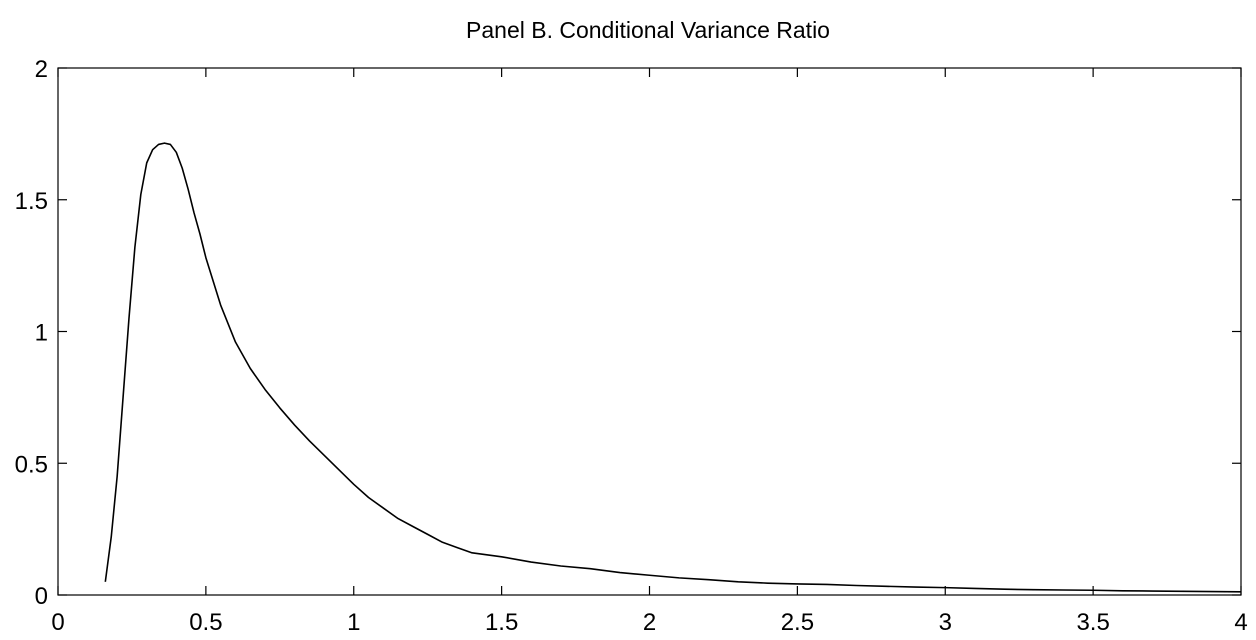 The width and height of the screenshot is (1256, 640). Describe the element at coordinates (353, 622) in the screenshot. I see `x-tick-label: 1` at that location.